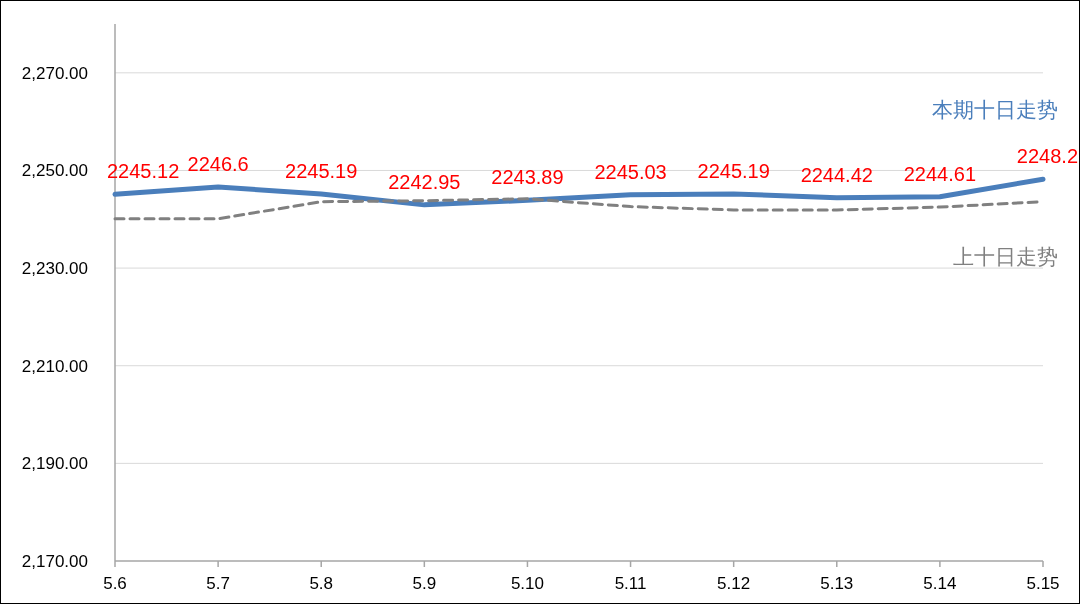 Image resolution: width=1080 pixels, height=604 pixels. What do you see at coordinates (54, 73) in the screenshot?
I see `y-tick-label: 2,270.00` at bounding box center [54, 73].